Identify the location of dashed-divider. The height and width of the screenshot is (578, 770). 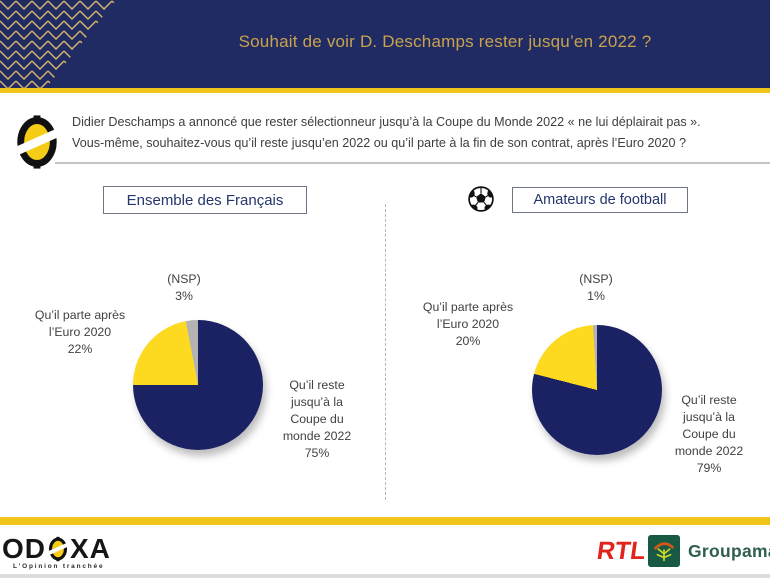
(385, 352).